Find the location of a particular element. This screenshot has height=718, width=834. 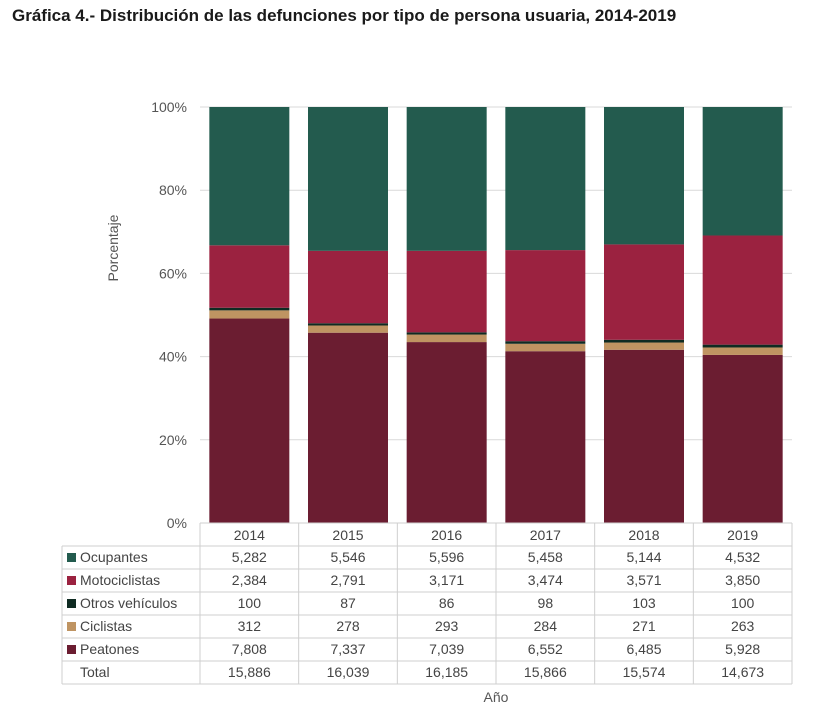

x-tick-label: 2016 is located at coordinates (446, 535).